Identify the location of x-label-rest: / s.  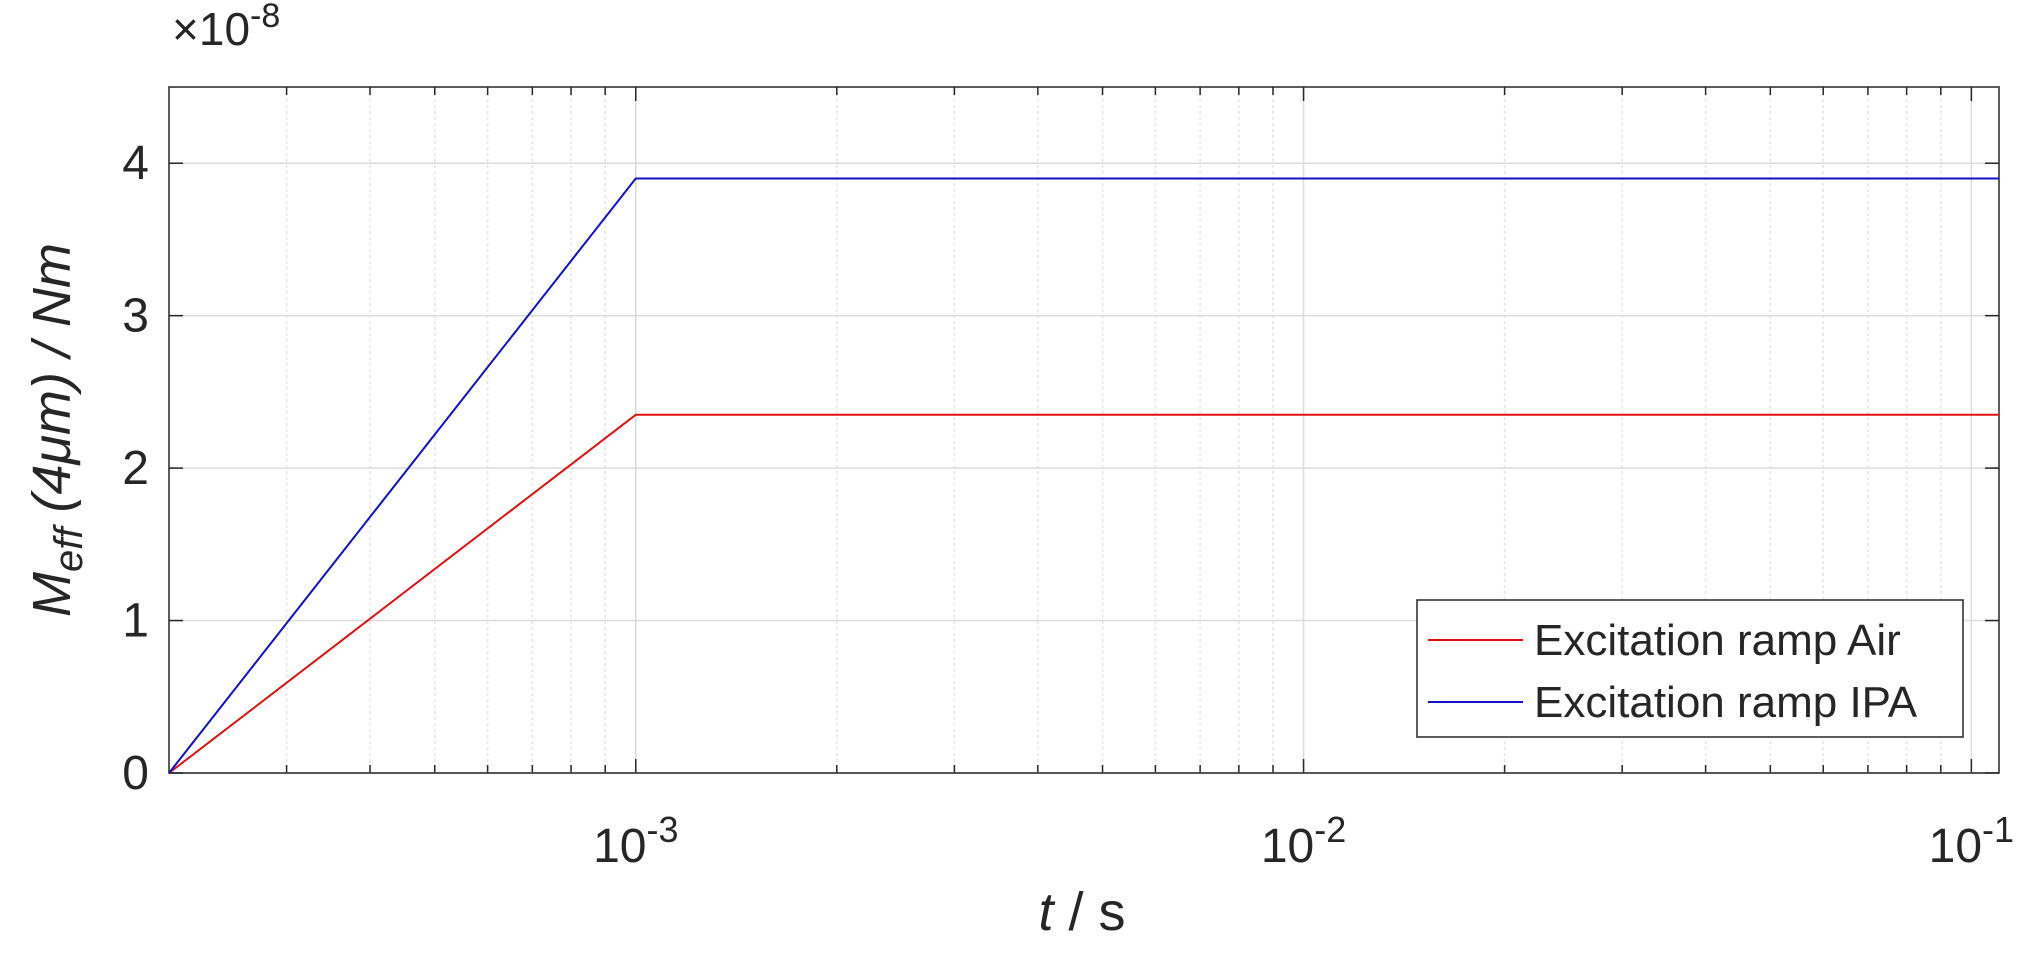
(1090, 912).